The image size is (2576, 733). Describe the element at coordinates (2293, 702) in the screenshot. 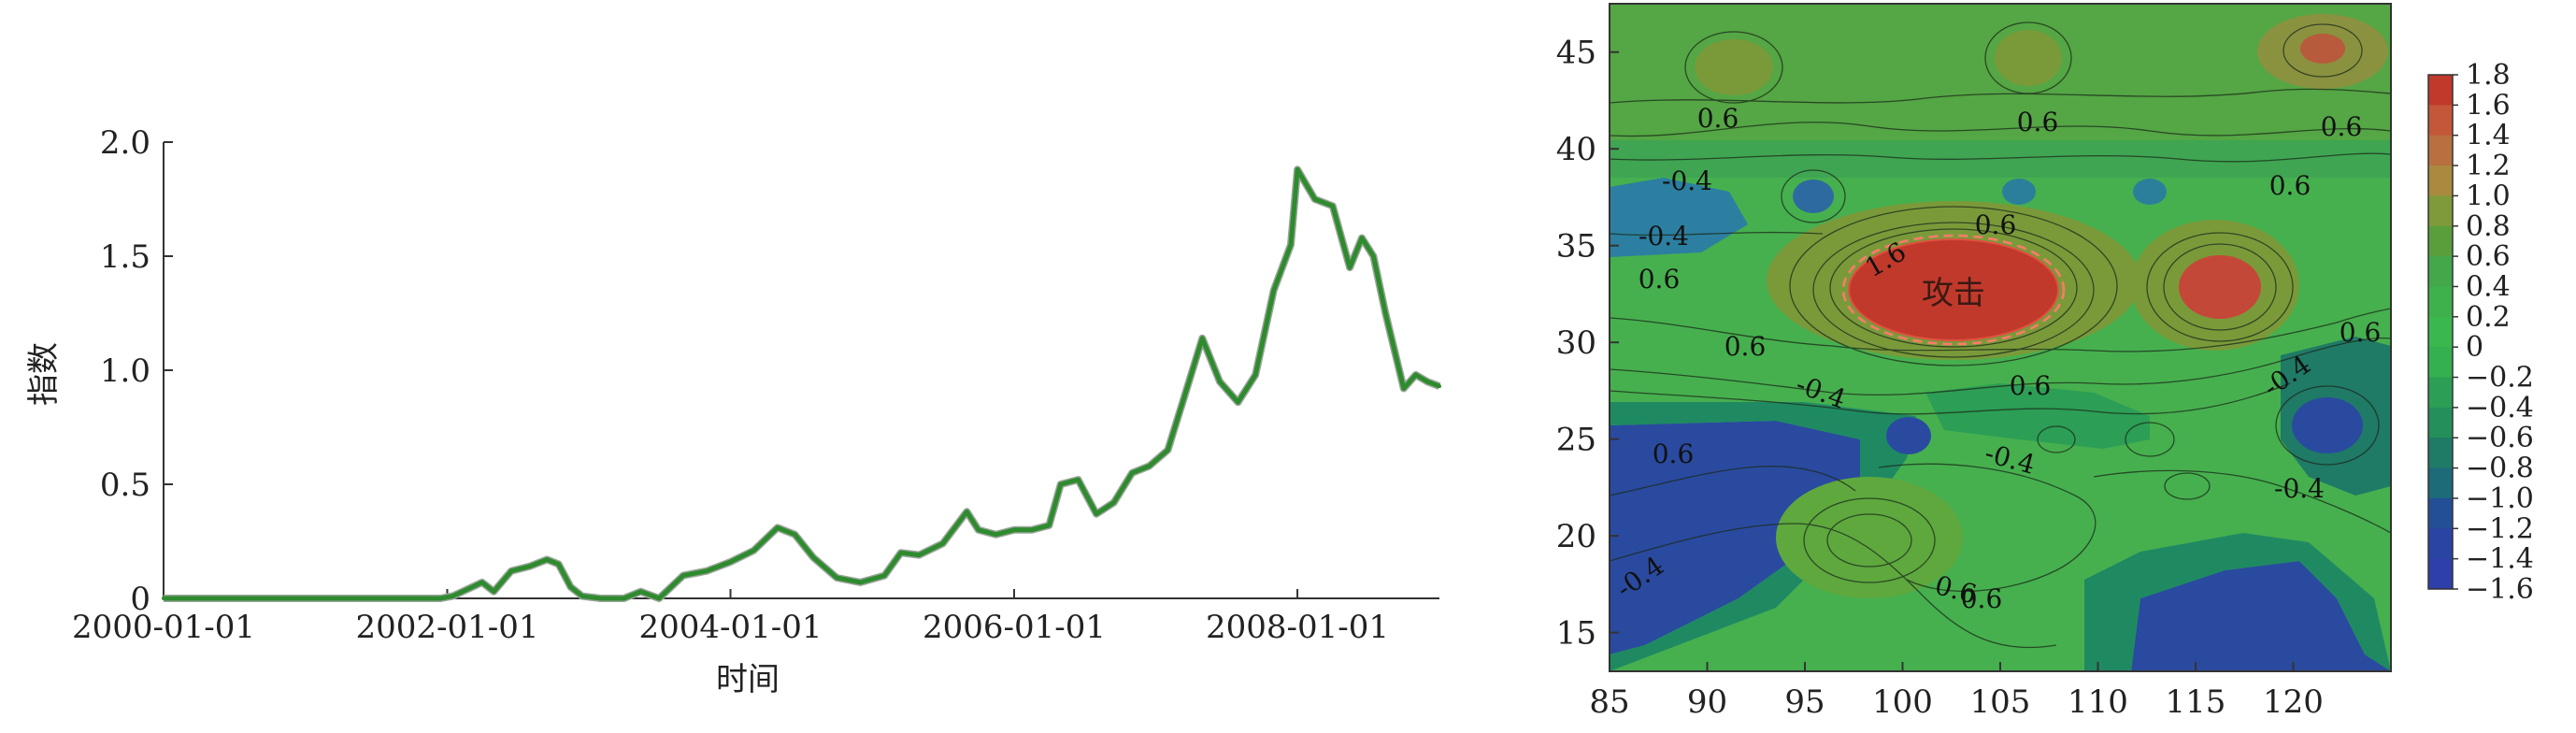

I see `map-x-tick-label: 120` at that location.